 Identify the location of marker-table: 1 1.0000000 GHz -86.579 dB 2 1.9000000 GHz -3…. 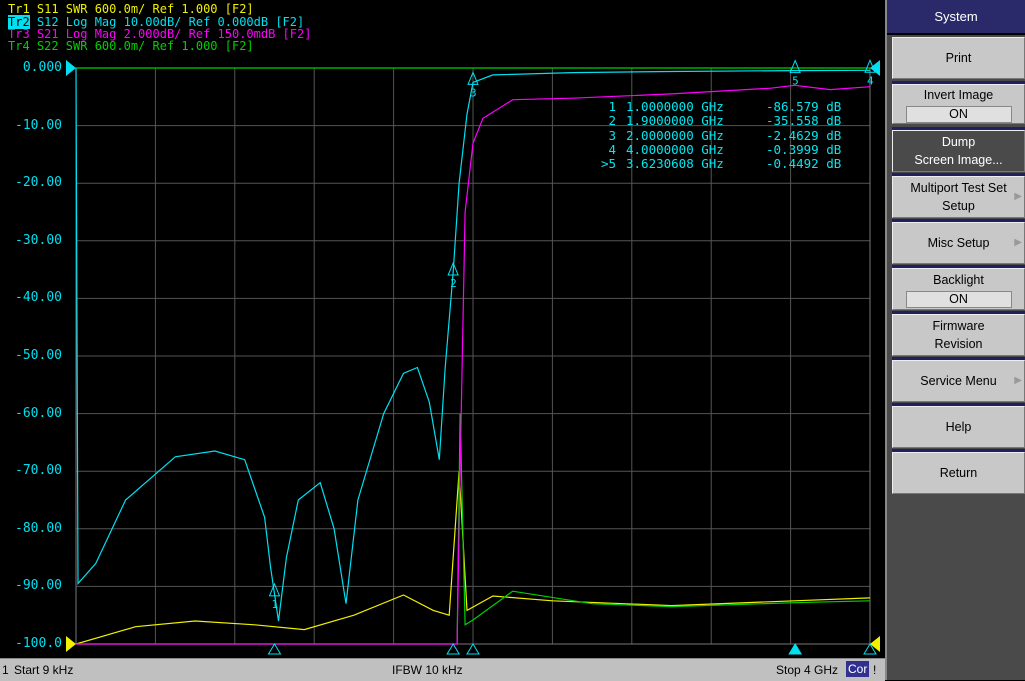
(722, 135).